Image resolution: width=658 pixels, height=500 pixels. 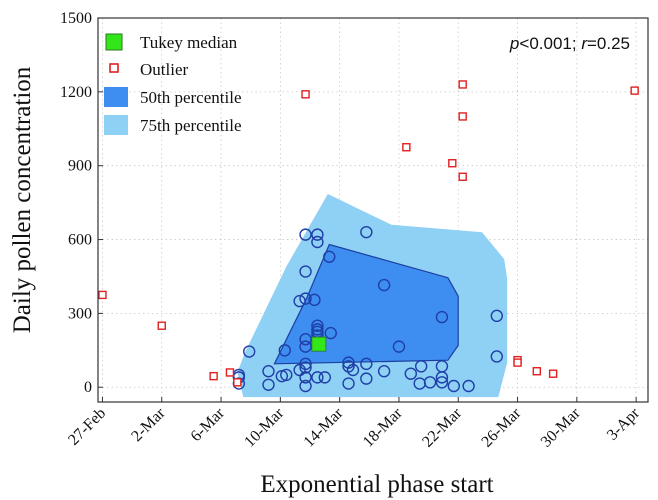 What do you see at coordinates (22, 199) in the screenshot?
I see `y-axis-title: Daily pollen concentration` at bounding box center [22, 199].